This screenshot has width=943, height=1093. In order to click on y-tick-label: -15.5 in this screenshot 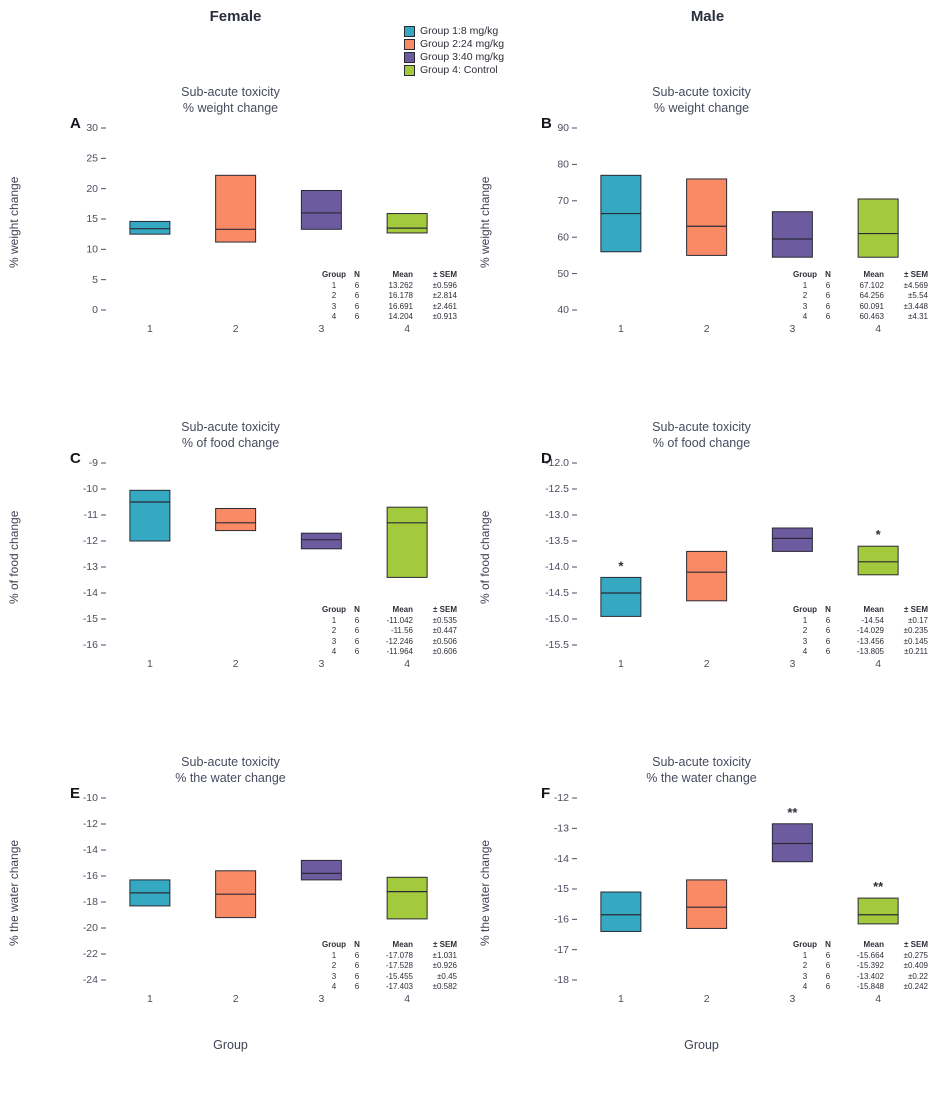, I will do `click(557, 645)`.